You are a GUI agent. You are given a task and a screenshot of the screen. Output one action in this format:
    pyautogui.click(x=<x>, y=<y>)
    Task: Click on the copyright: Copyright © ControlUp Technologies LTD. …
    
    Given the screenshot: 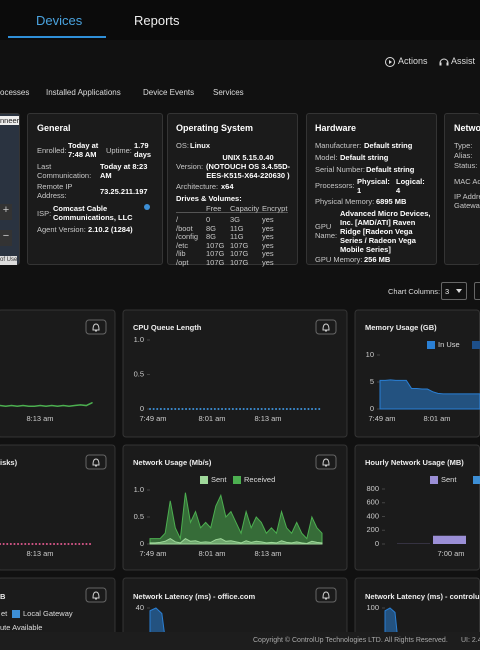 What is the action you would take?
    pyautogui.click(x=350, y=640)
    